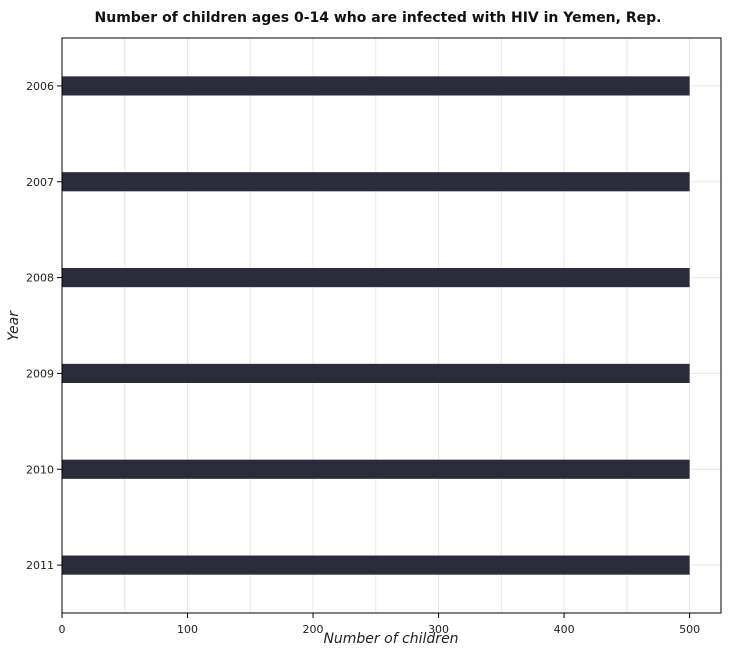 The width and height of the screenshot is (738, 650). I want to click on y-tick-label: 2011, so click(40, 565).